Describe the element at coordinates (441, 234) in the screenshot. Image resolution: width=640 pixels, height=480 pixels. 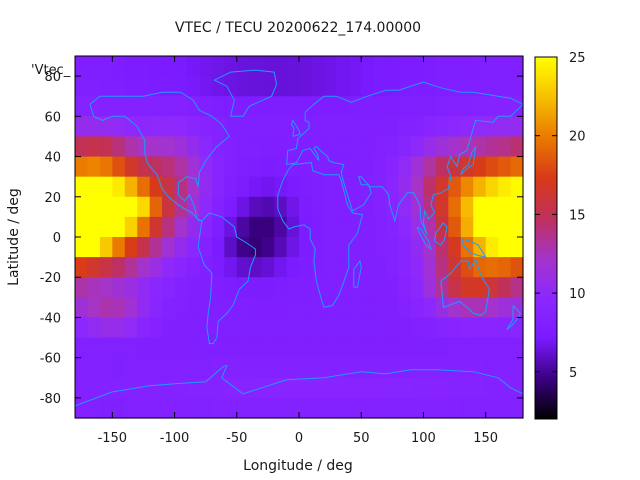
I see `coastline-borneo` at that location.